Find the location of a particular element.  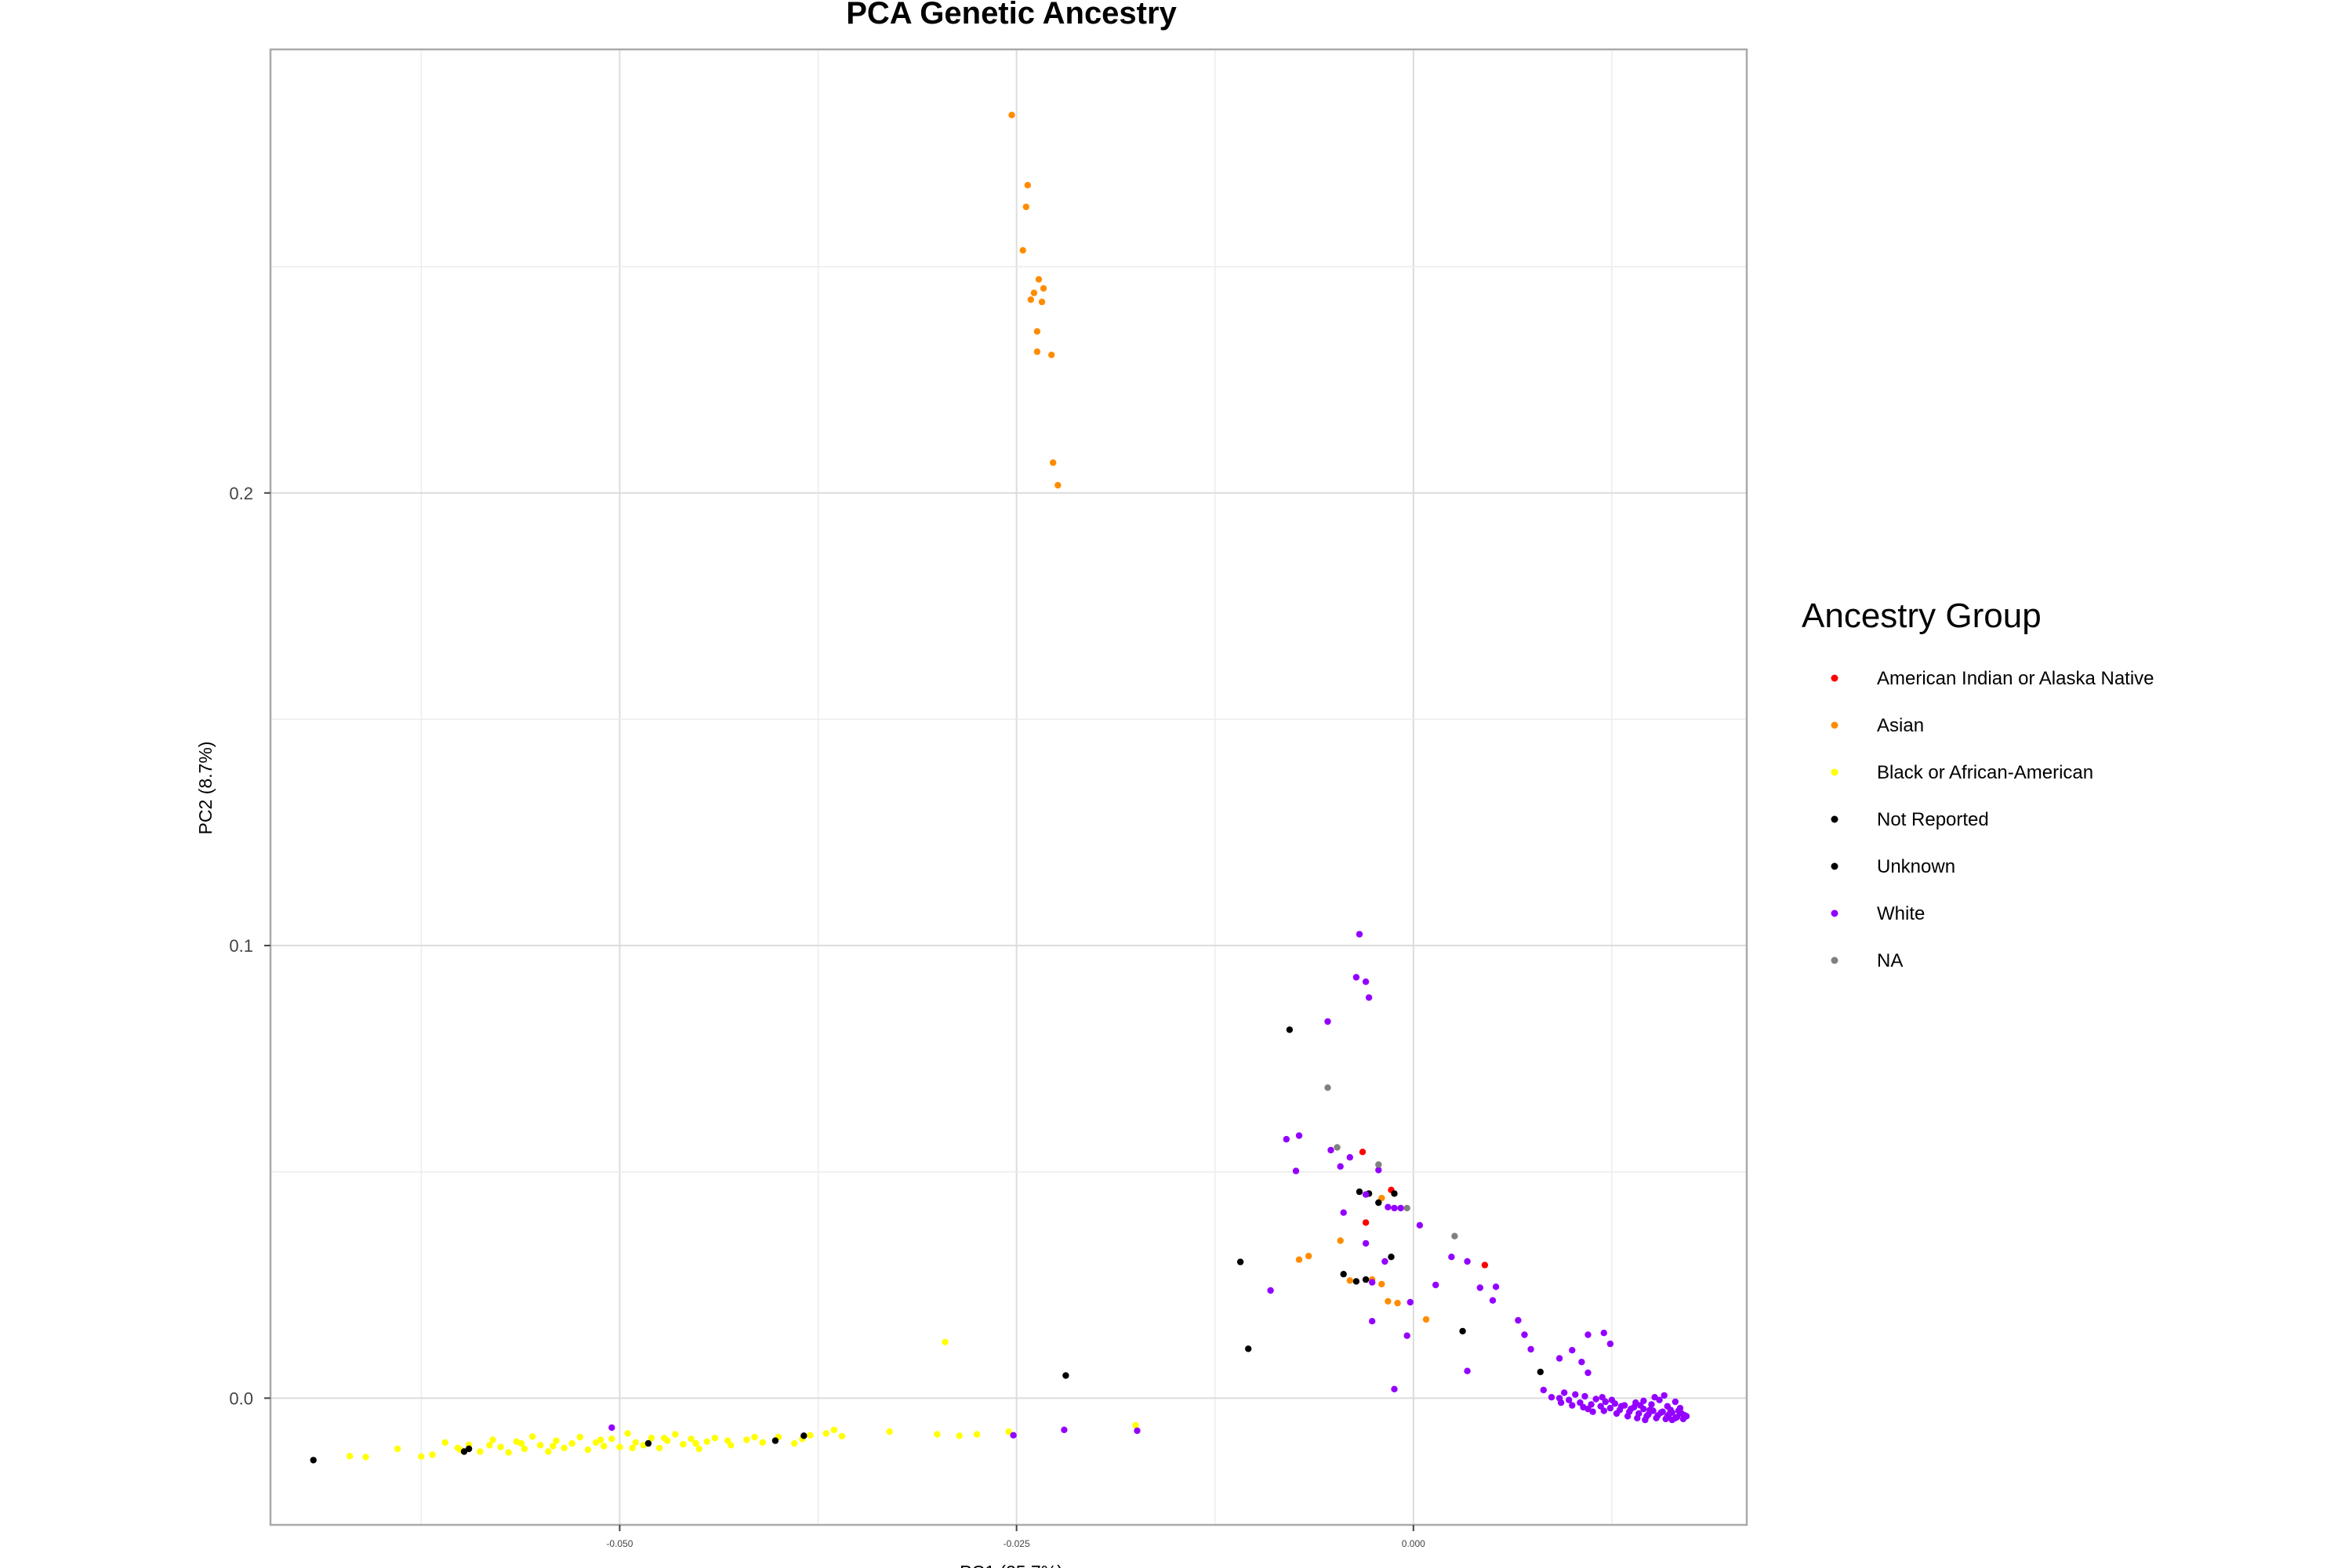

legend-title: Ancestry Group is located at coordinates (1922, 616).